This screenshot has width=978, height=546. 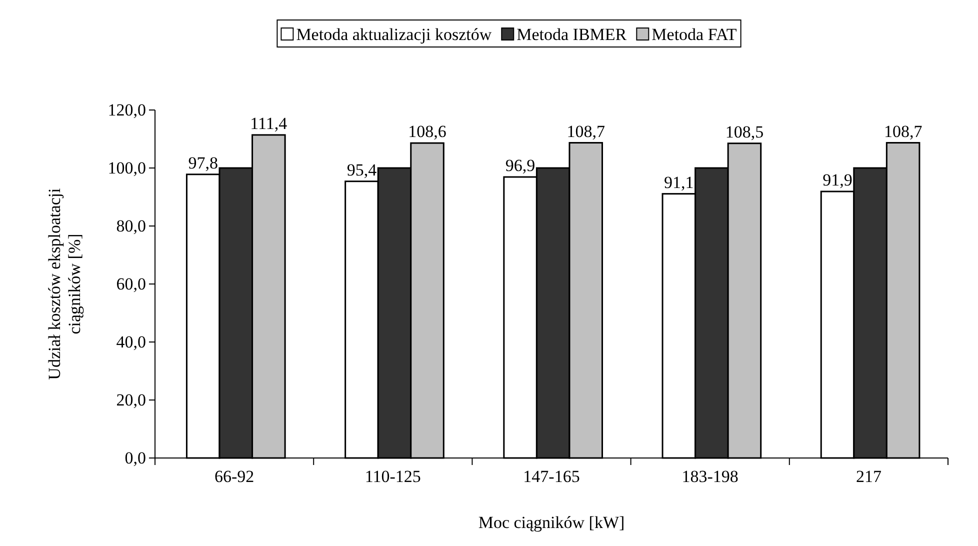 I want to click on x-tick-label: 183-198, so click(x=710, y=476).